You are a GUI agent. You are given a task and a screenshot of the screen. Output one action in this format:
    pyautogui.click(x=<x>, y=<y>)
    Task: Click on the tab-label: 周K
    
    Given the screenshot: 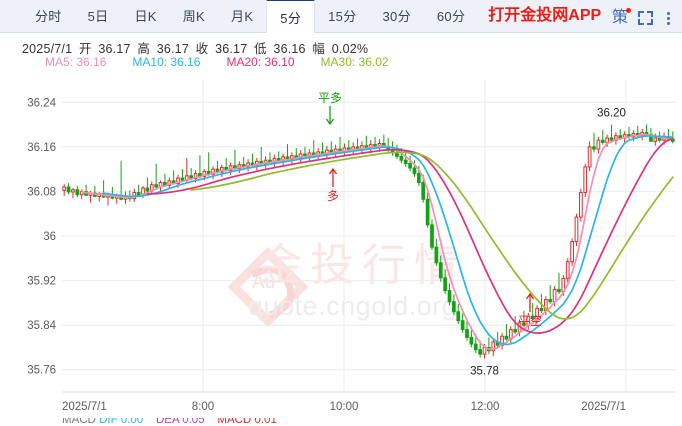 What is the action you would take?
    pyautogui.click(x=194, y=16)
    